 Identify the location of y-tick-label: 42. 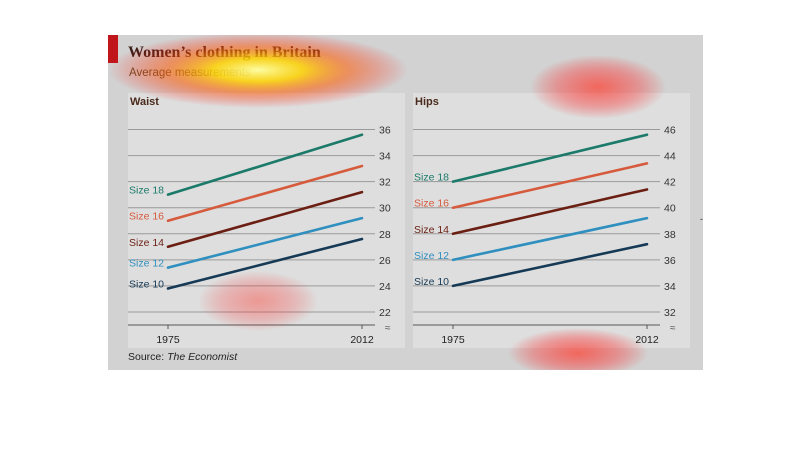
(670, 183).